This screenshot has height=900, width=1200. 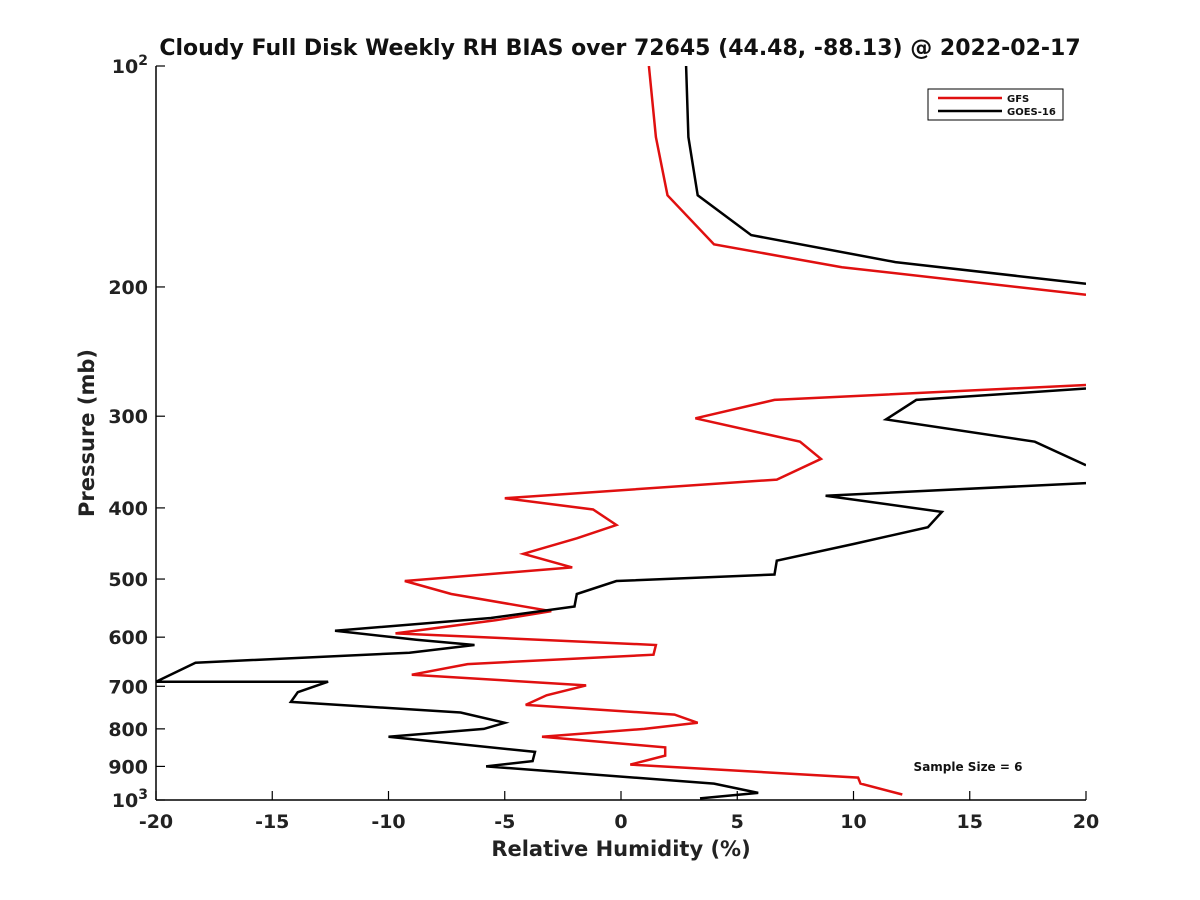 What do you see at coordinates (128, 580) in the screenshot?
I see `y-tick-label: 500` at bounding box center [128, 580].